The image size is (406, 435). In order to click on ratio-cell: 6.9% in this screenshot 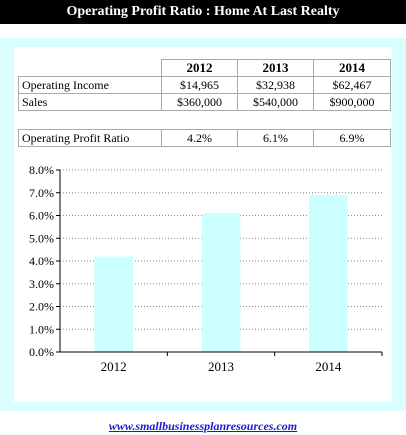, I will do `click(352, 138)`.